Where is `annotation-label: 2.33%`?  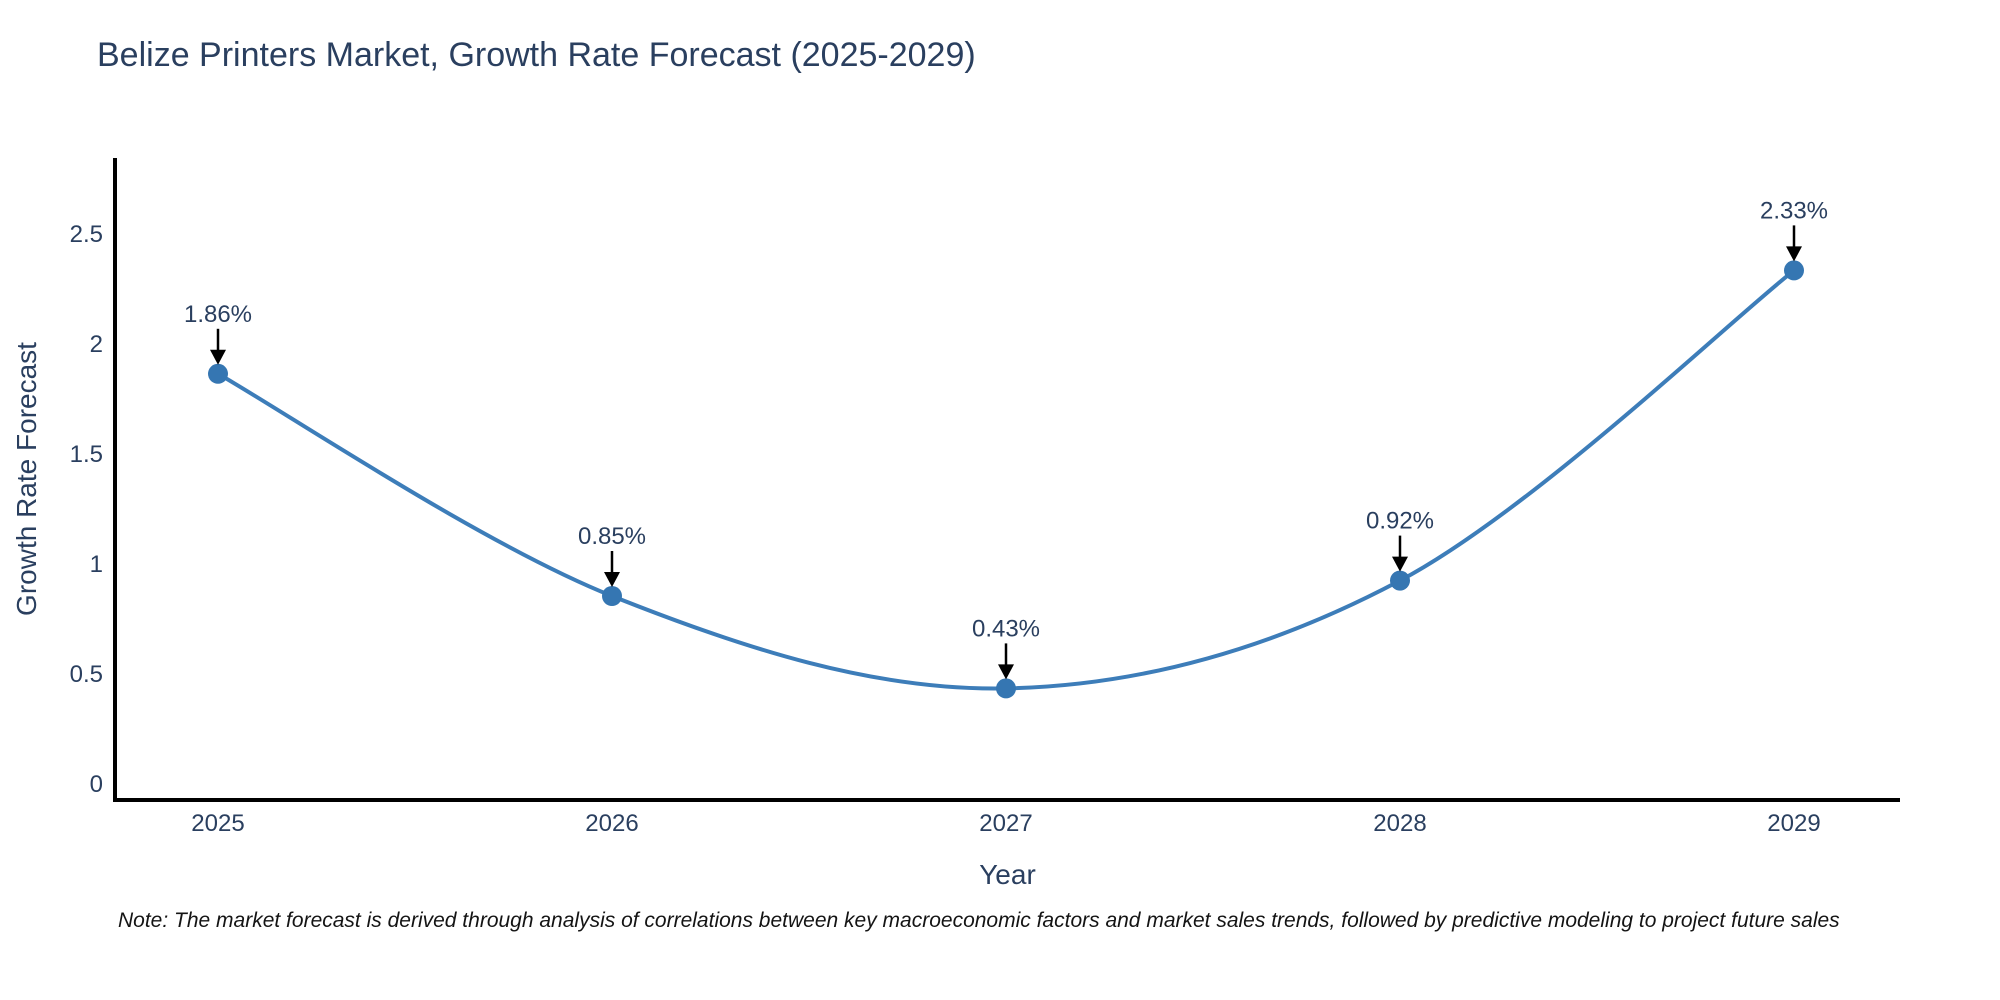 annotation-label: 2.33% is located at coordinates (1794, 210).